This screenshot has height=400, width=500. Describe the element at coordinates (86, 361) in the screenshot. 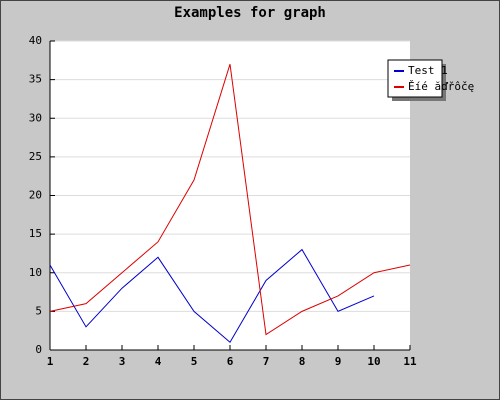

I see `x-tick-label: 2` at that location.